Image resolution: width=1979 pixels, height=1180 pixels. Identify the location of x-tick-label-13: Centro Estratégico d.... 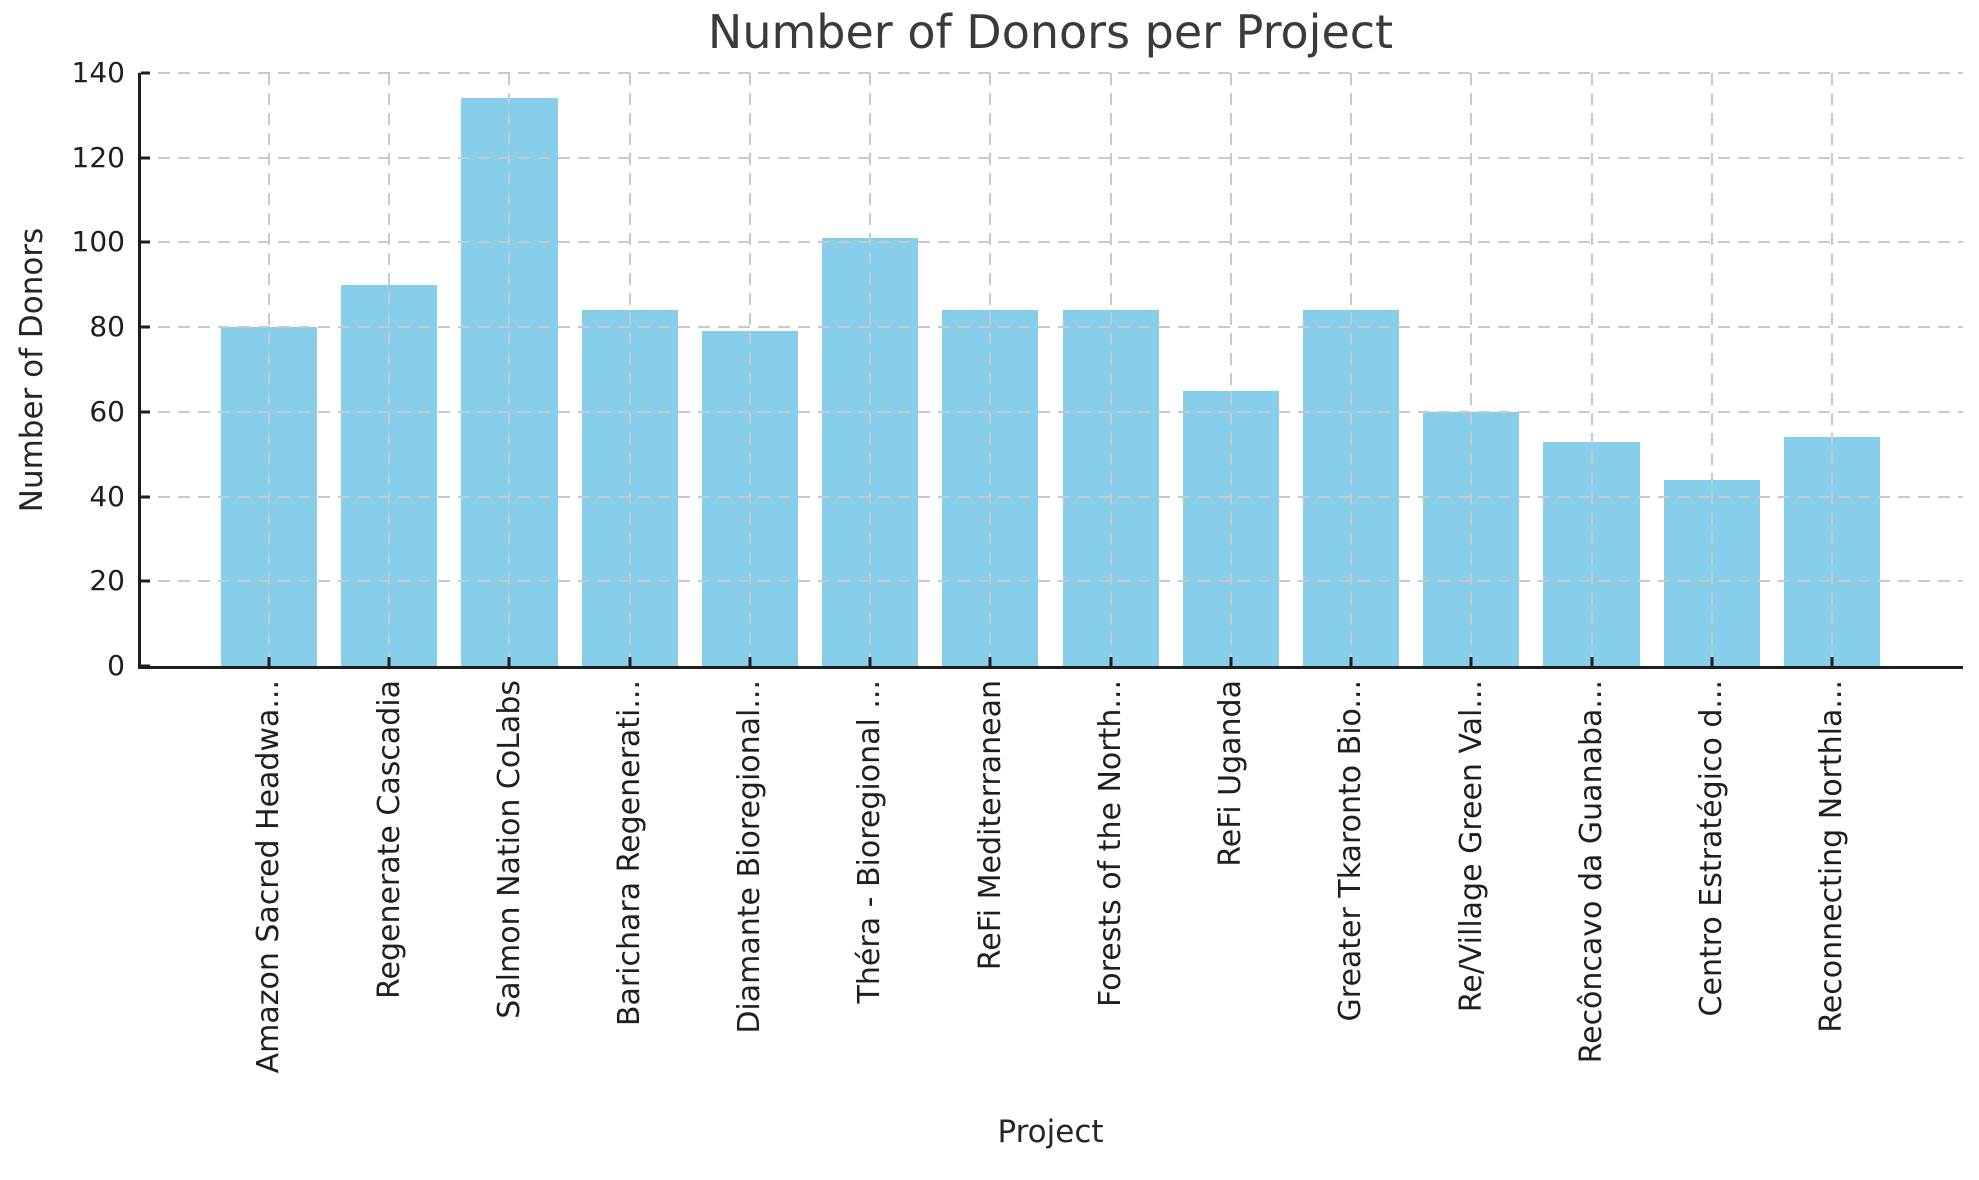
(1712, 848).